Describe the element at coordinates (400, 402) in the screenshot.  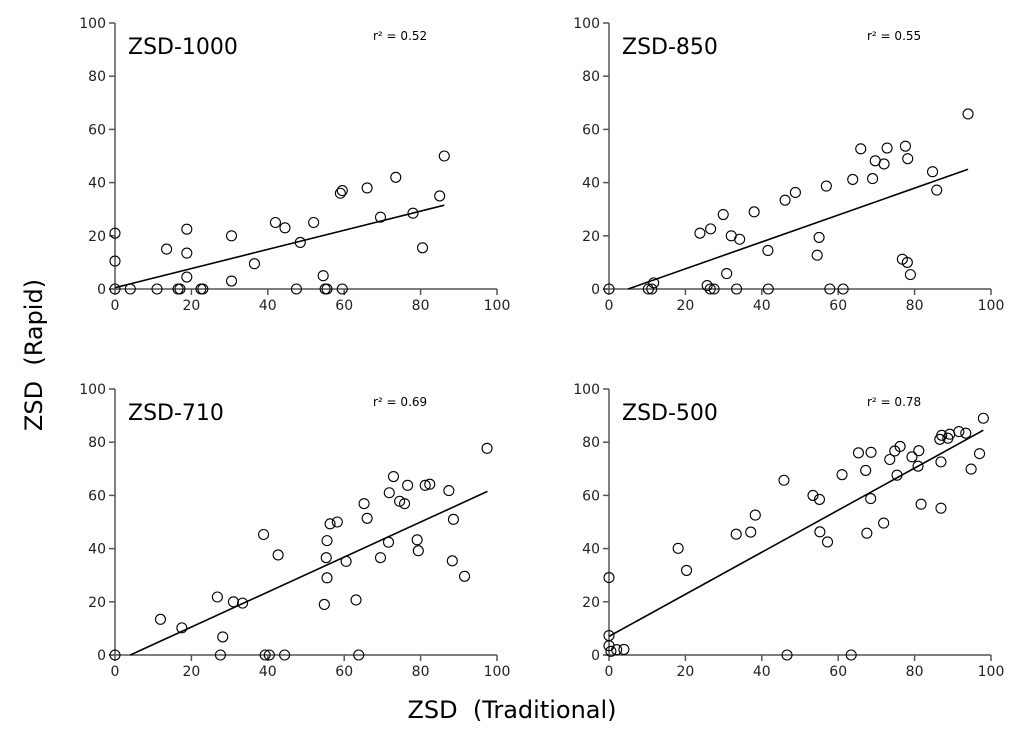
I see `r-squared-annotation: r² = 0.69` at that location.